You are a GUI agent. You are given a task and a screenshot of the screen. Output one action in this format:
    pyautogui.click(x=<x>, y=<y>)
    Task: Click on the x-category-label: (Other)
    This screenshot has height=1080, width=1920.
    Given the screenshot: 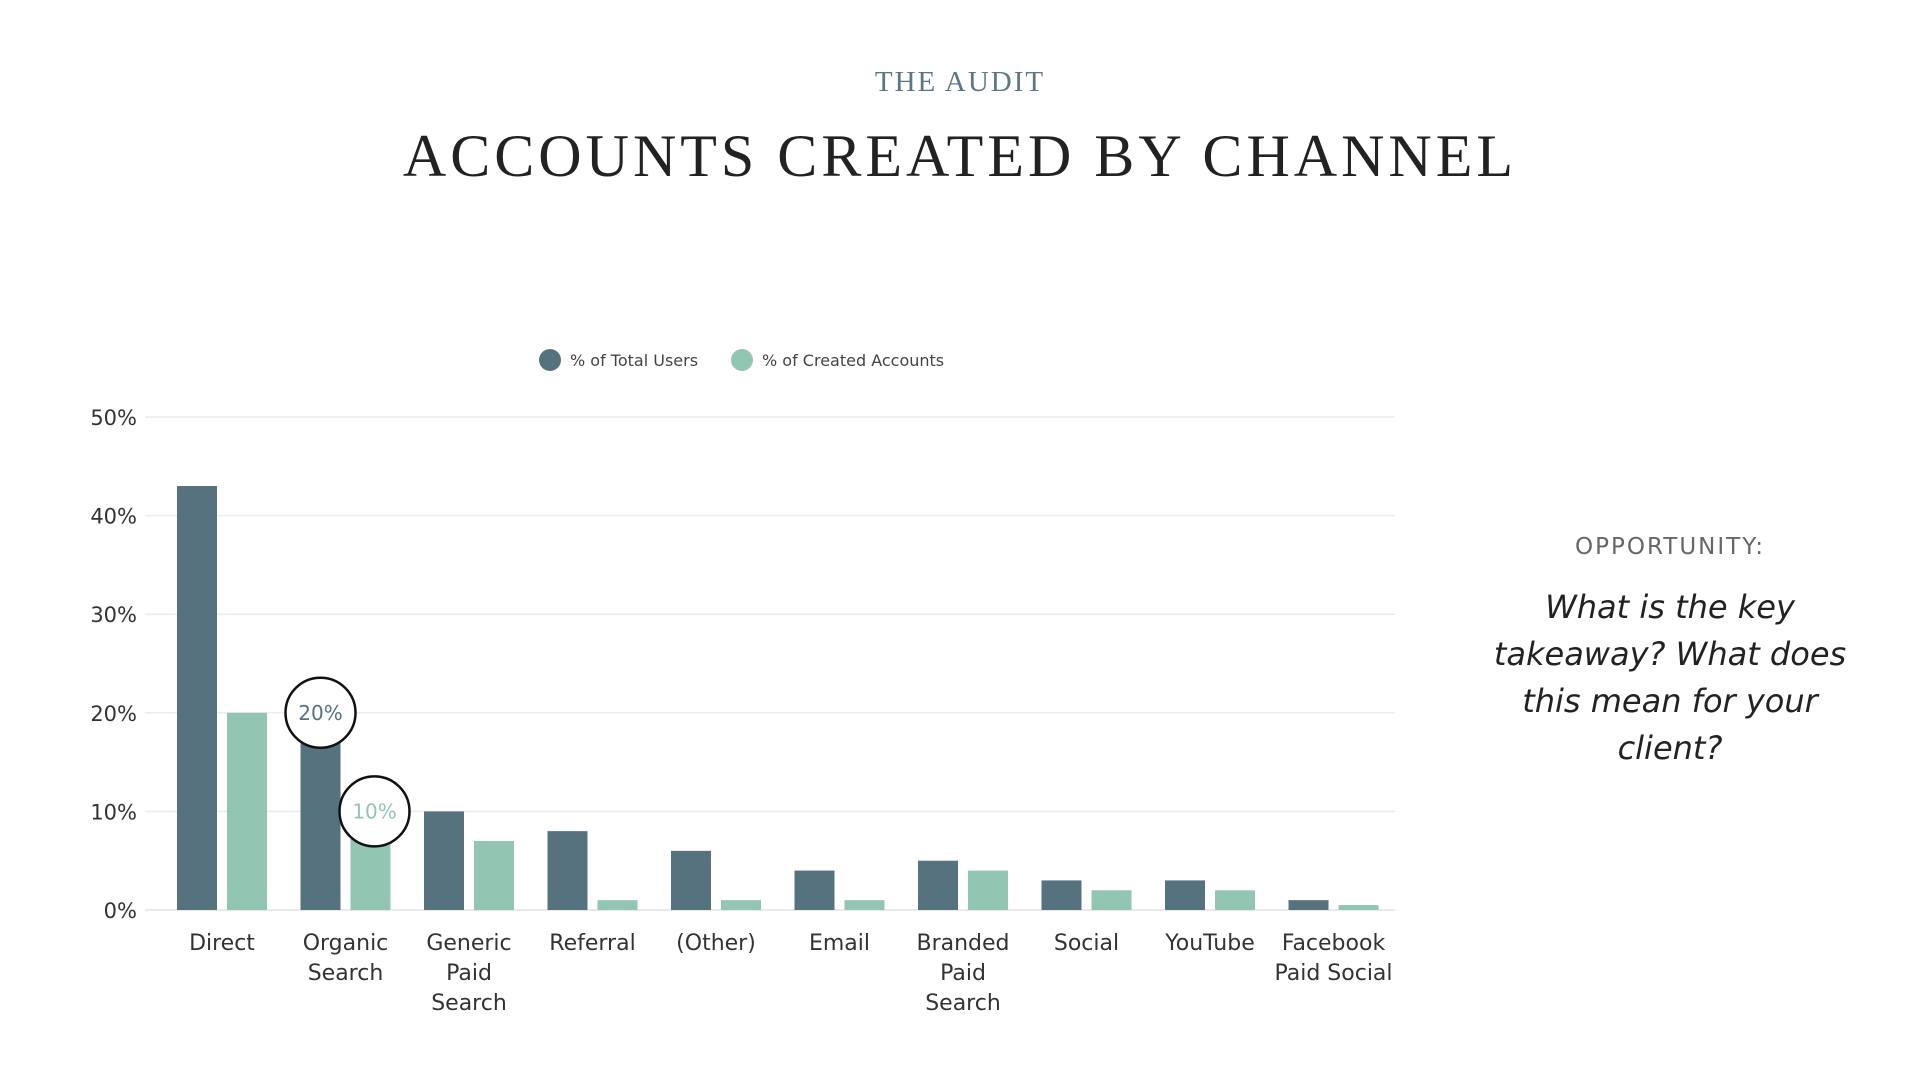 What is the action you would take?
    pyautogui.click(x=716, y=943)
    